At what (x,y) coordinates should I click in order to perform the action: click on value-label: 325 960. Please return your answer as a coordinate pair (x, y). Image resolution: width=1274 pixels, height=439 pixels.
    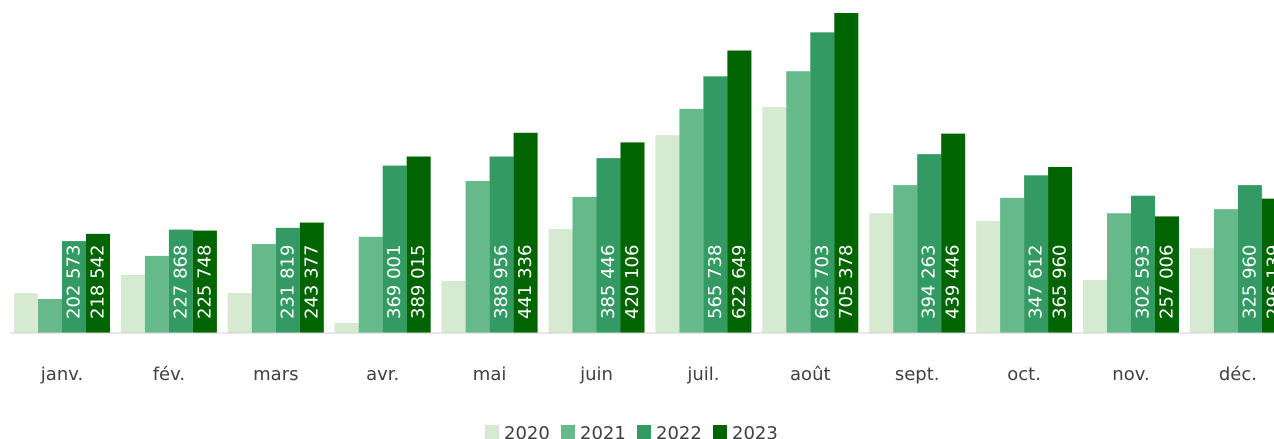
    Looking at the image, I should click on (1249, 282).